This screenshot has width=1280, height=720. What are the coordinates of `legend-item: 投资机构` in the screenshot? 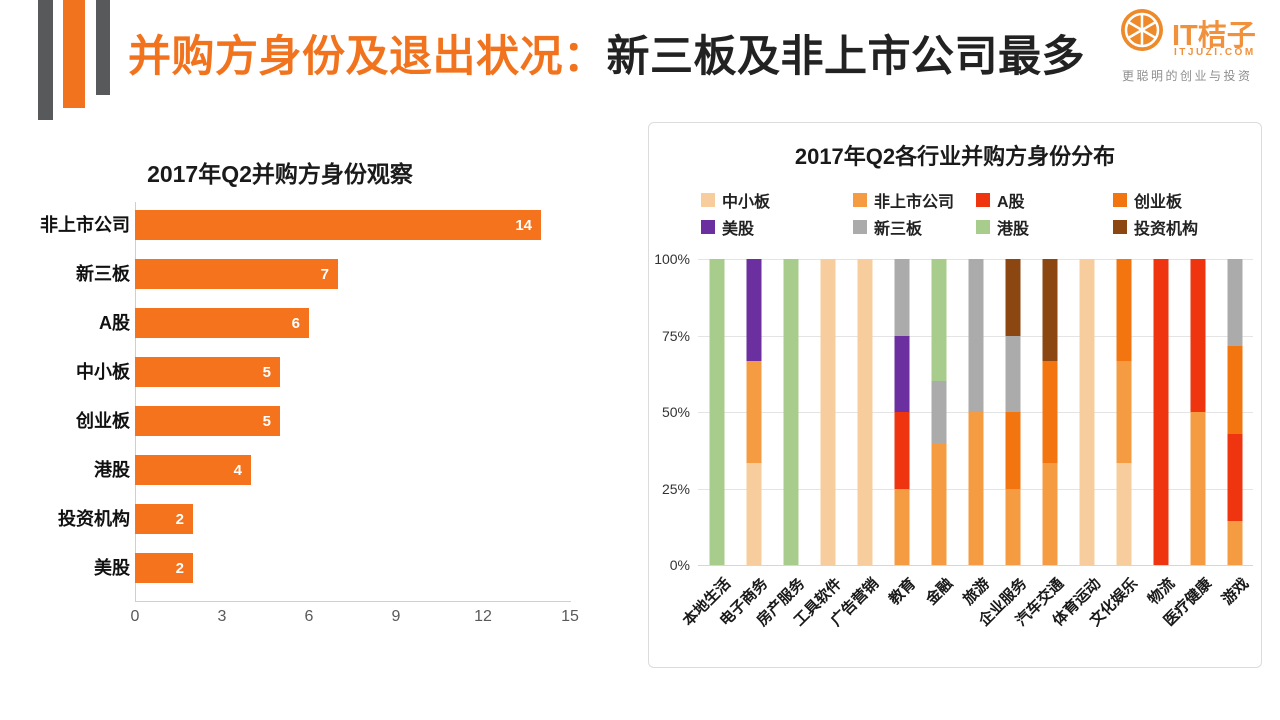 It's located at (1156, 228).